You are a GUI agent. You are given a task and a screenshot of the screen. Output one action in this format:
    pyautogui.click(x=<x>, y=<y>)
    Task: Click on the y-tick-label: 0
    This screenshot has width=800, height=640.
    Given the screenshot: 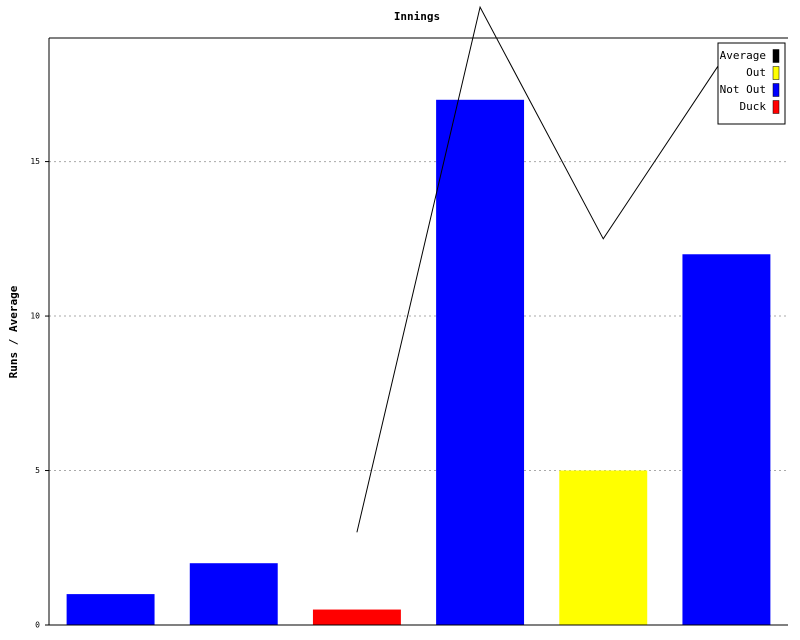 What is the action you would take?
    pyautogui.click(x=37, y=625)
    